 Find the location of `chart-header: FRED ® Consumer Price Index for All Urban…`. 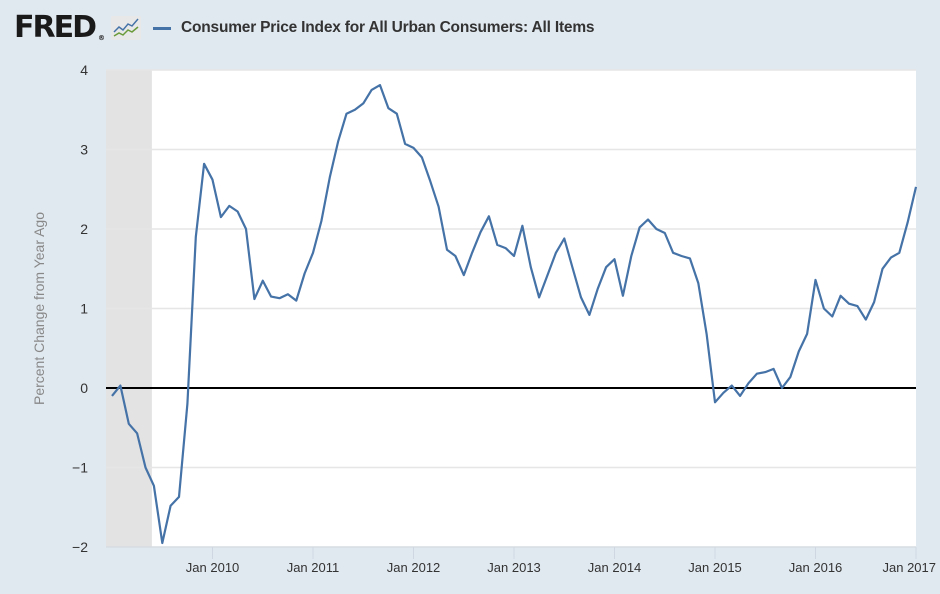

chart-header: FRED ® Consumer Price Index for All Urban… is located at coordinates (304, 28).